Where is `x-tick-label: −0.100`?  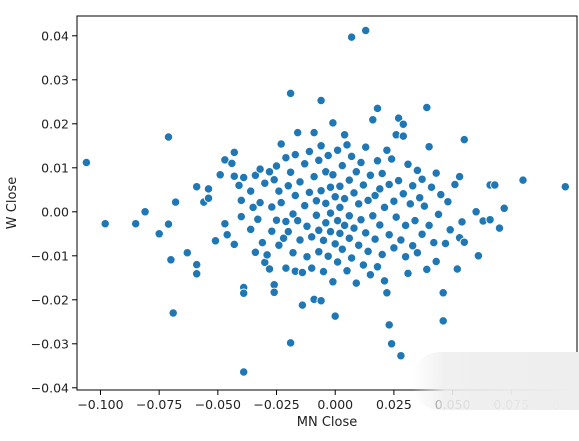
x-tick-label: −0.100 is located at coordinates (100, 404).